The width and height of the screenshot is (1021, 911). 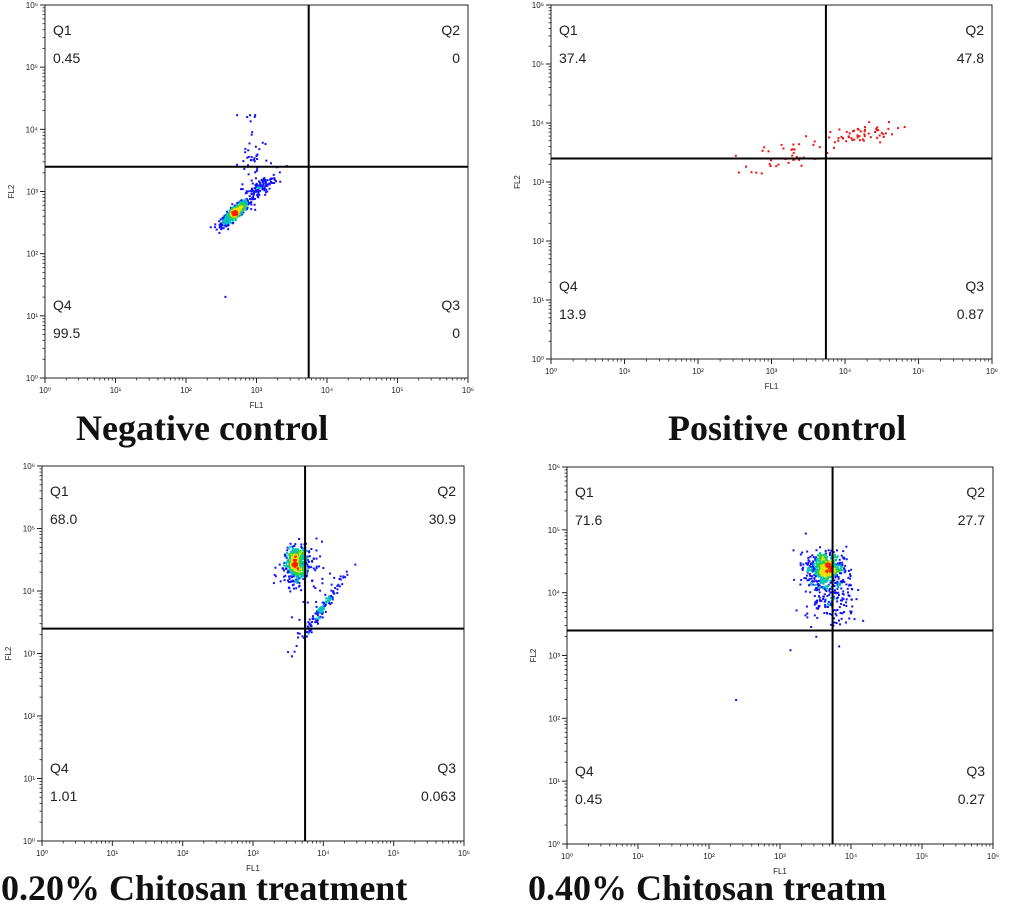 What do you see at coordinates (327, 390) in the screenshot?
I see `x-tick-label: 10⁴` at bounding box center [327, 390].